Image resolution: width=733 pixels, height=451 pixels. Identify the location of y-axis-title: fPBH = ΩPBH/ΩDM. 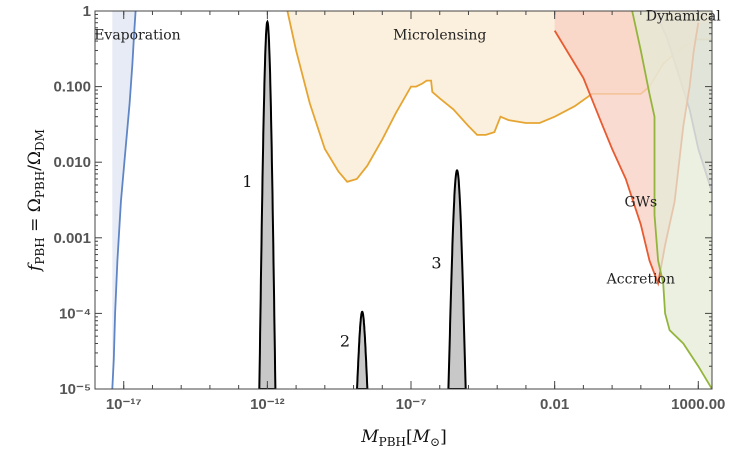
(36, 201).